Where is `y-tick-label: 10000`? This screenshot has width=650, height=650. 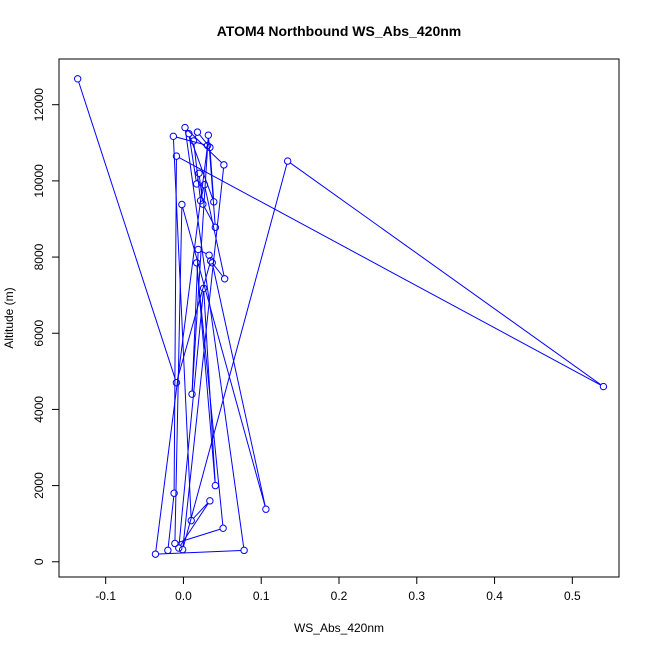
y-tick-label: 10000 is located at coordinates (39, 181).